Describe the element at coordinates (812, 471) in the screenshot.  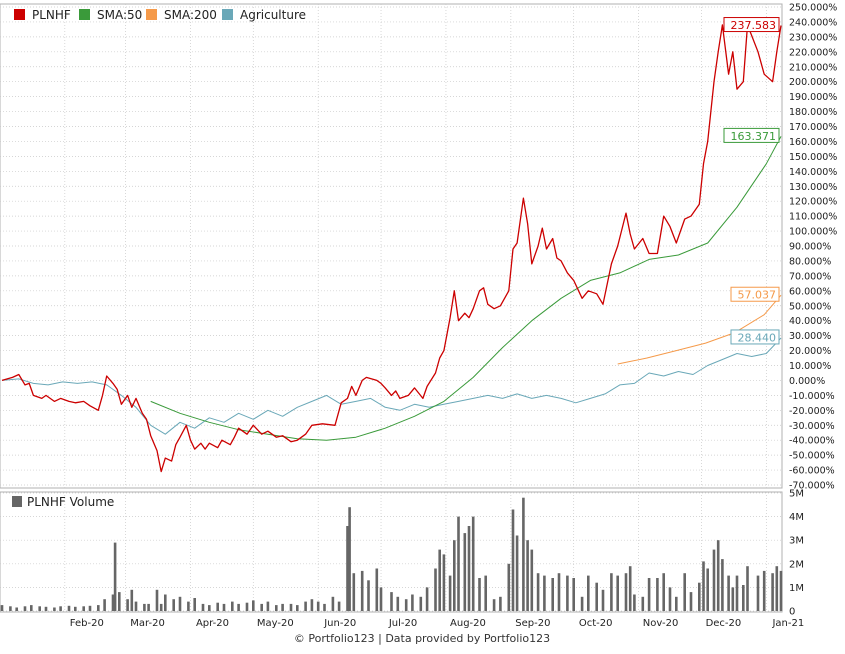
I see `y-tick-label: -60.000%` at that location.